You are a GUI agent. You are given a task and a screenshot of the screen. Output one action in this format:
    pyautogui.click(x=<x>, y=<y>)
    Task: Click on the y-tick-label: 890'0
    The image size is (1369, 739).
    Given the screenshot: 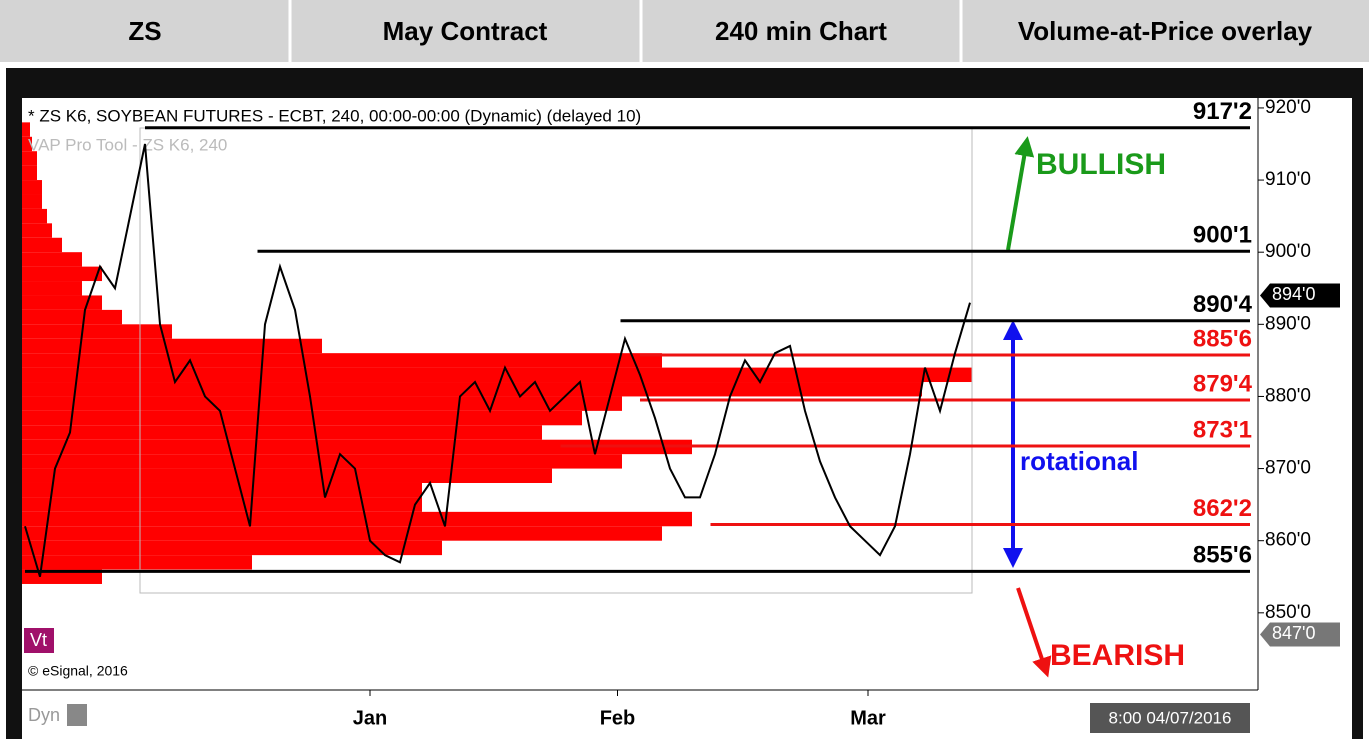 What is the action you would take?
    pyautogui.click(x=1288, y=323)
    